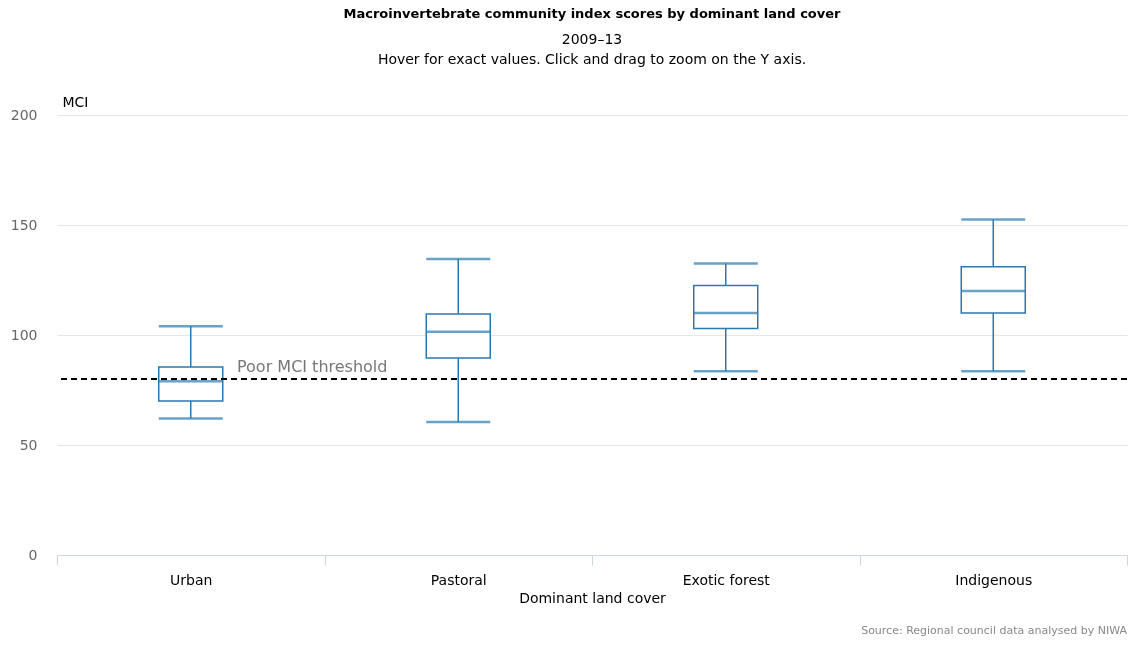 The height and width of the screenshot is (654, 1141). Describe the element at coordinates (994, 579) in the screenshot. I see `x-tick-label: Indigenous` at that location.